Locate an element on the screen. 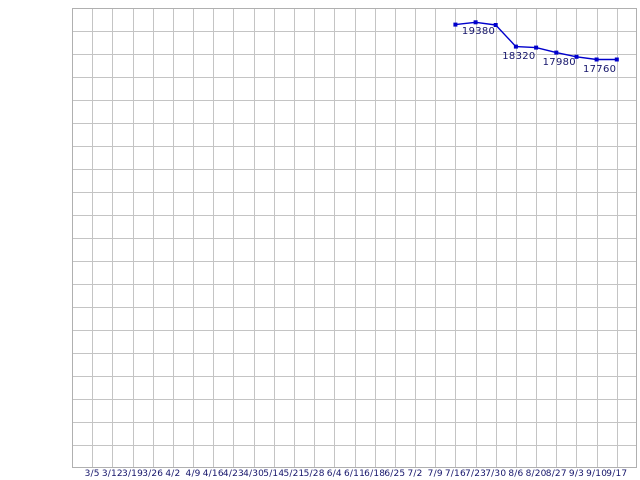 This screenshot has width=640, height=480. x-axis-tick-label: 9/10 is located at coordinates (597, 474).